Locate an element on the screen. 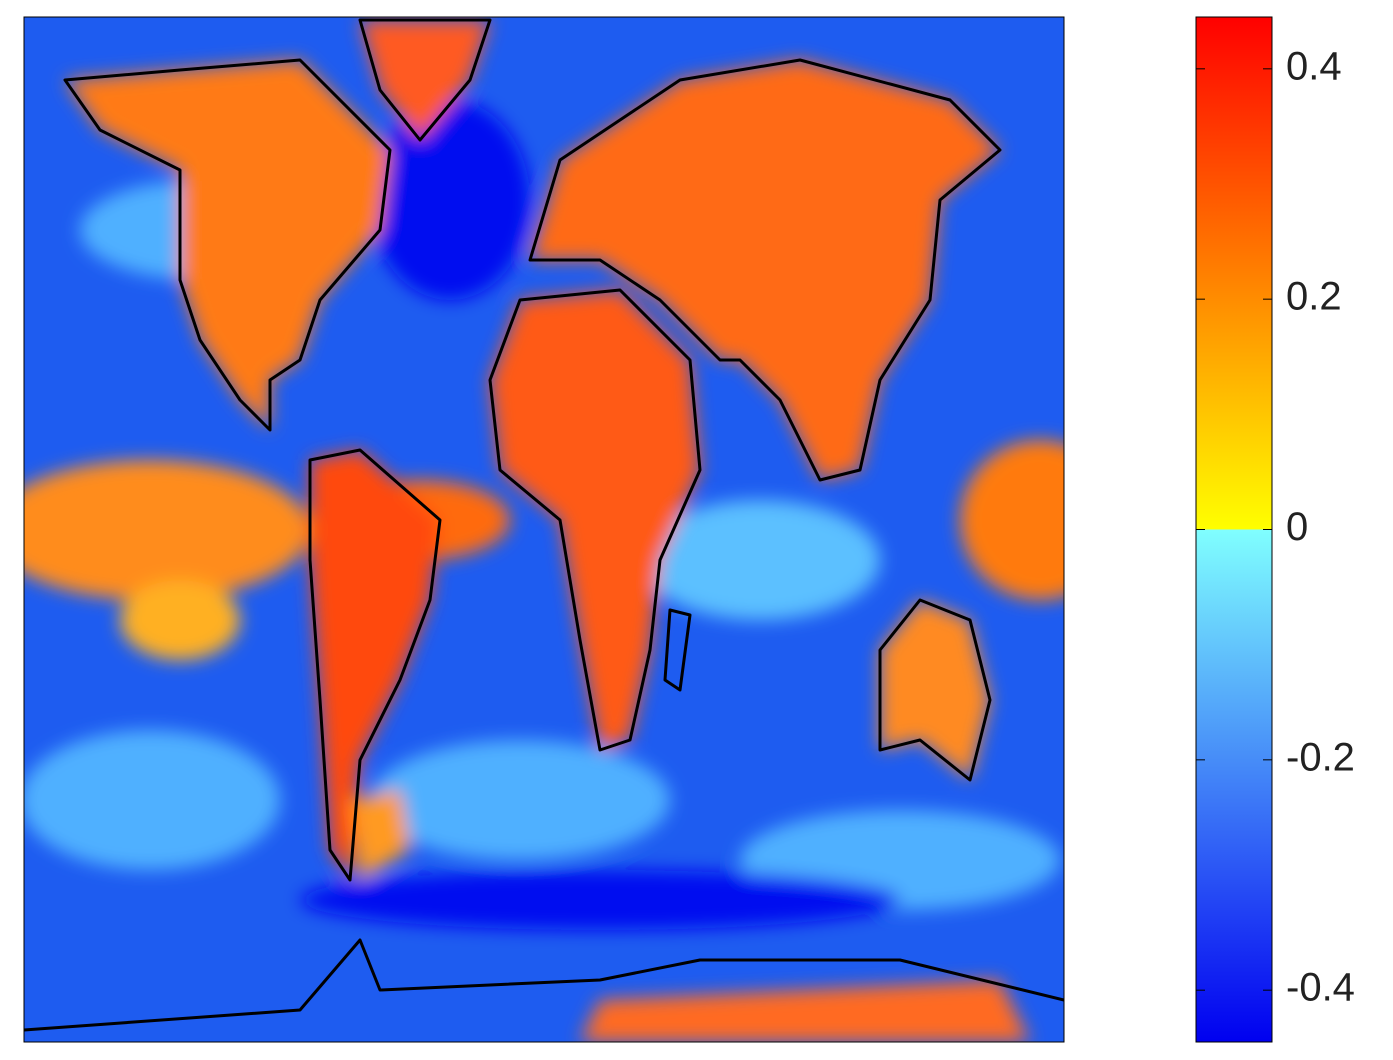  colorbar-tick-label: -0.2 is located at coordinates (1320, 757).